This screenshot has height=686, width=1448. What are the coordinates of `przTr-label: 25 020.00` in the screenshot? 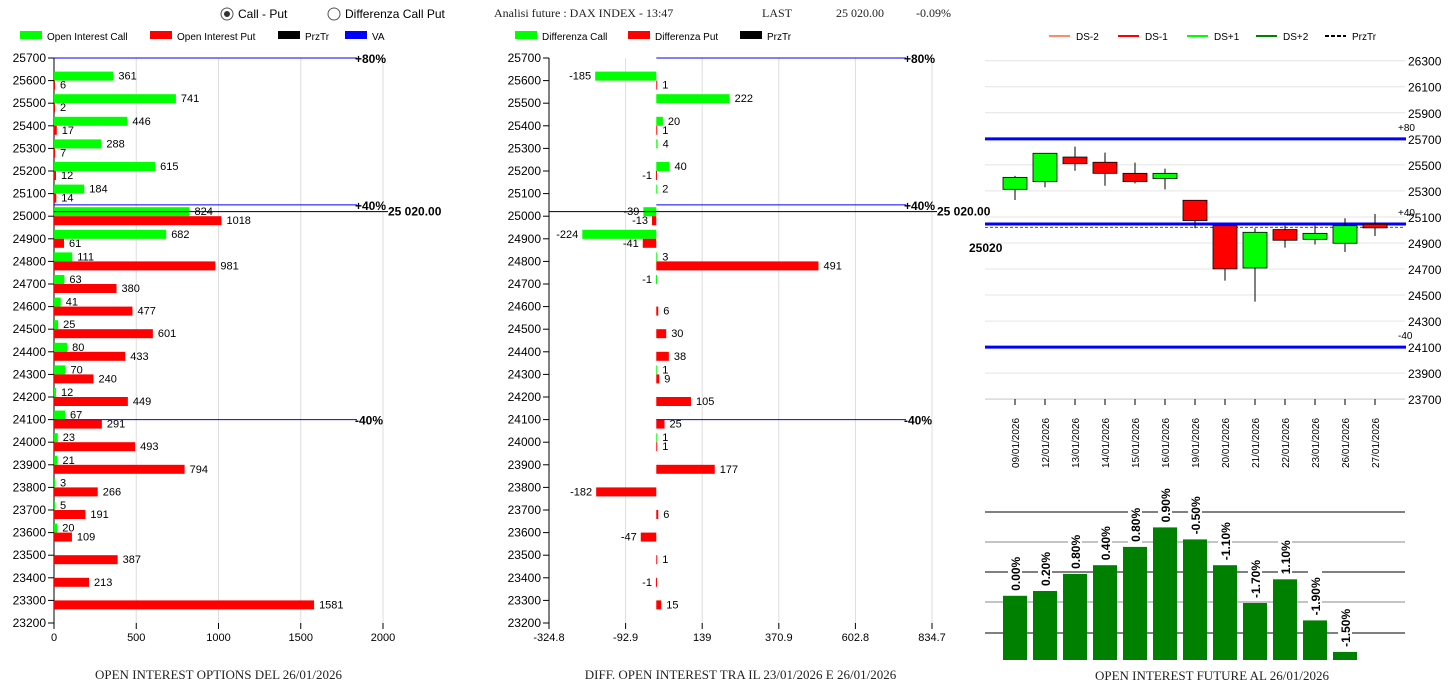 It's located at (415, 212).